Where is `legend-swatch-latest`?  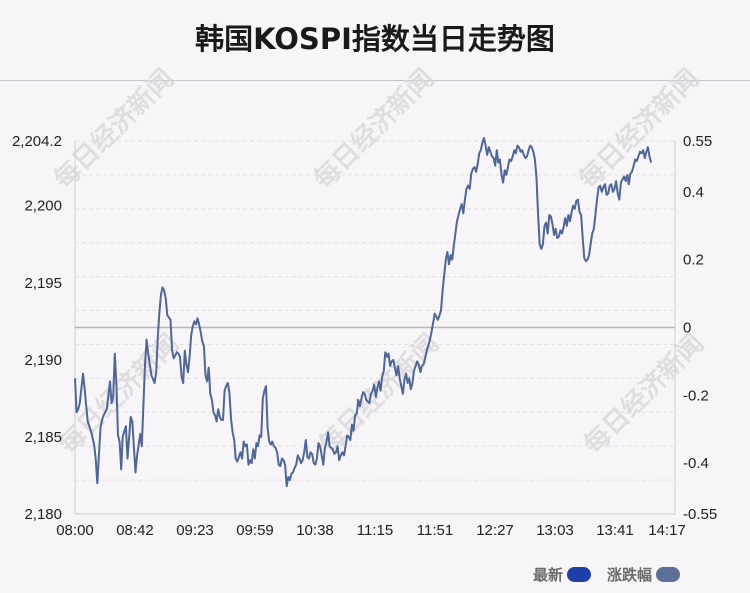
legend-swatch-latest is located at coordinates (579, 574).